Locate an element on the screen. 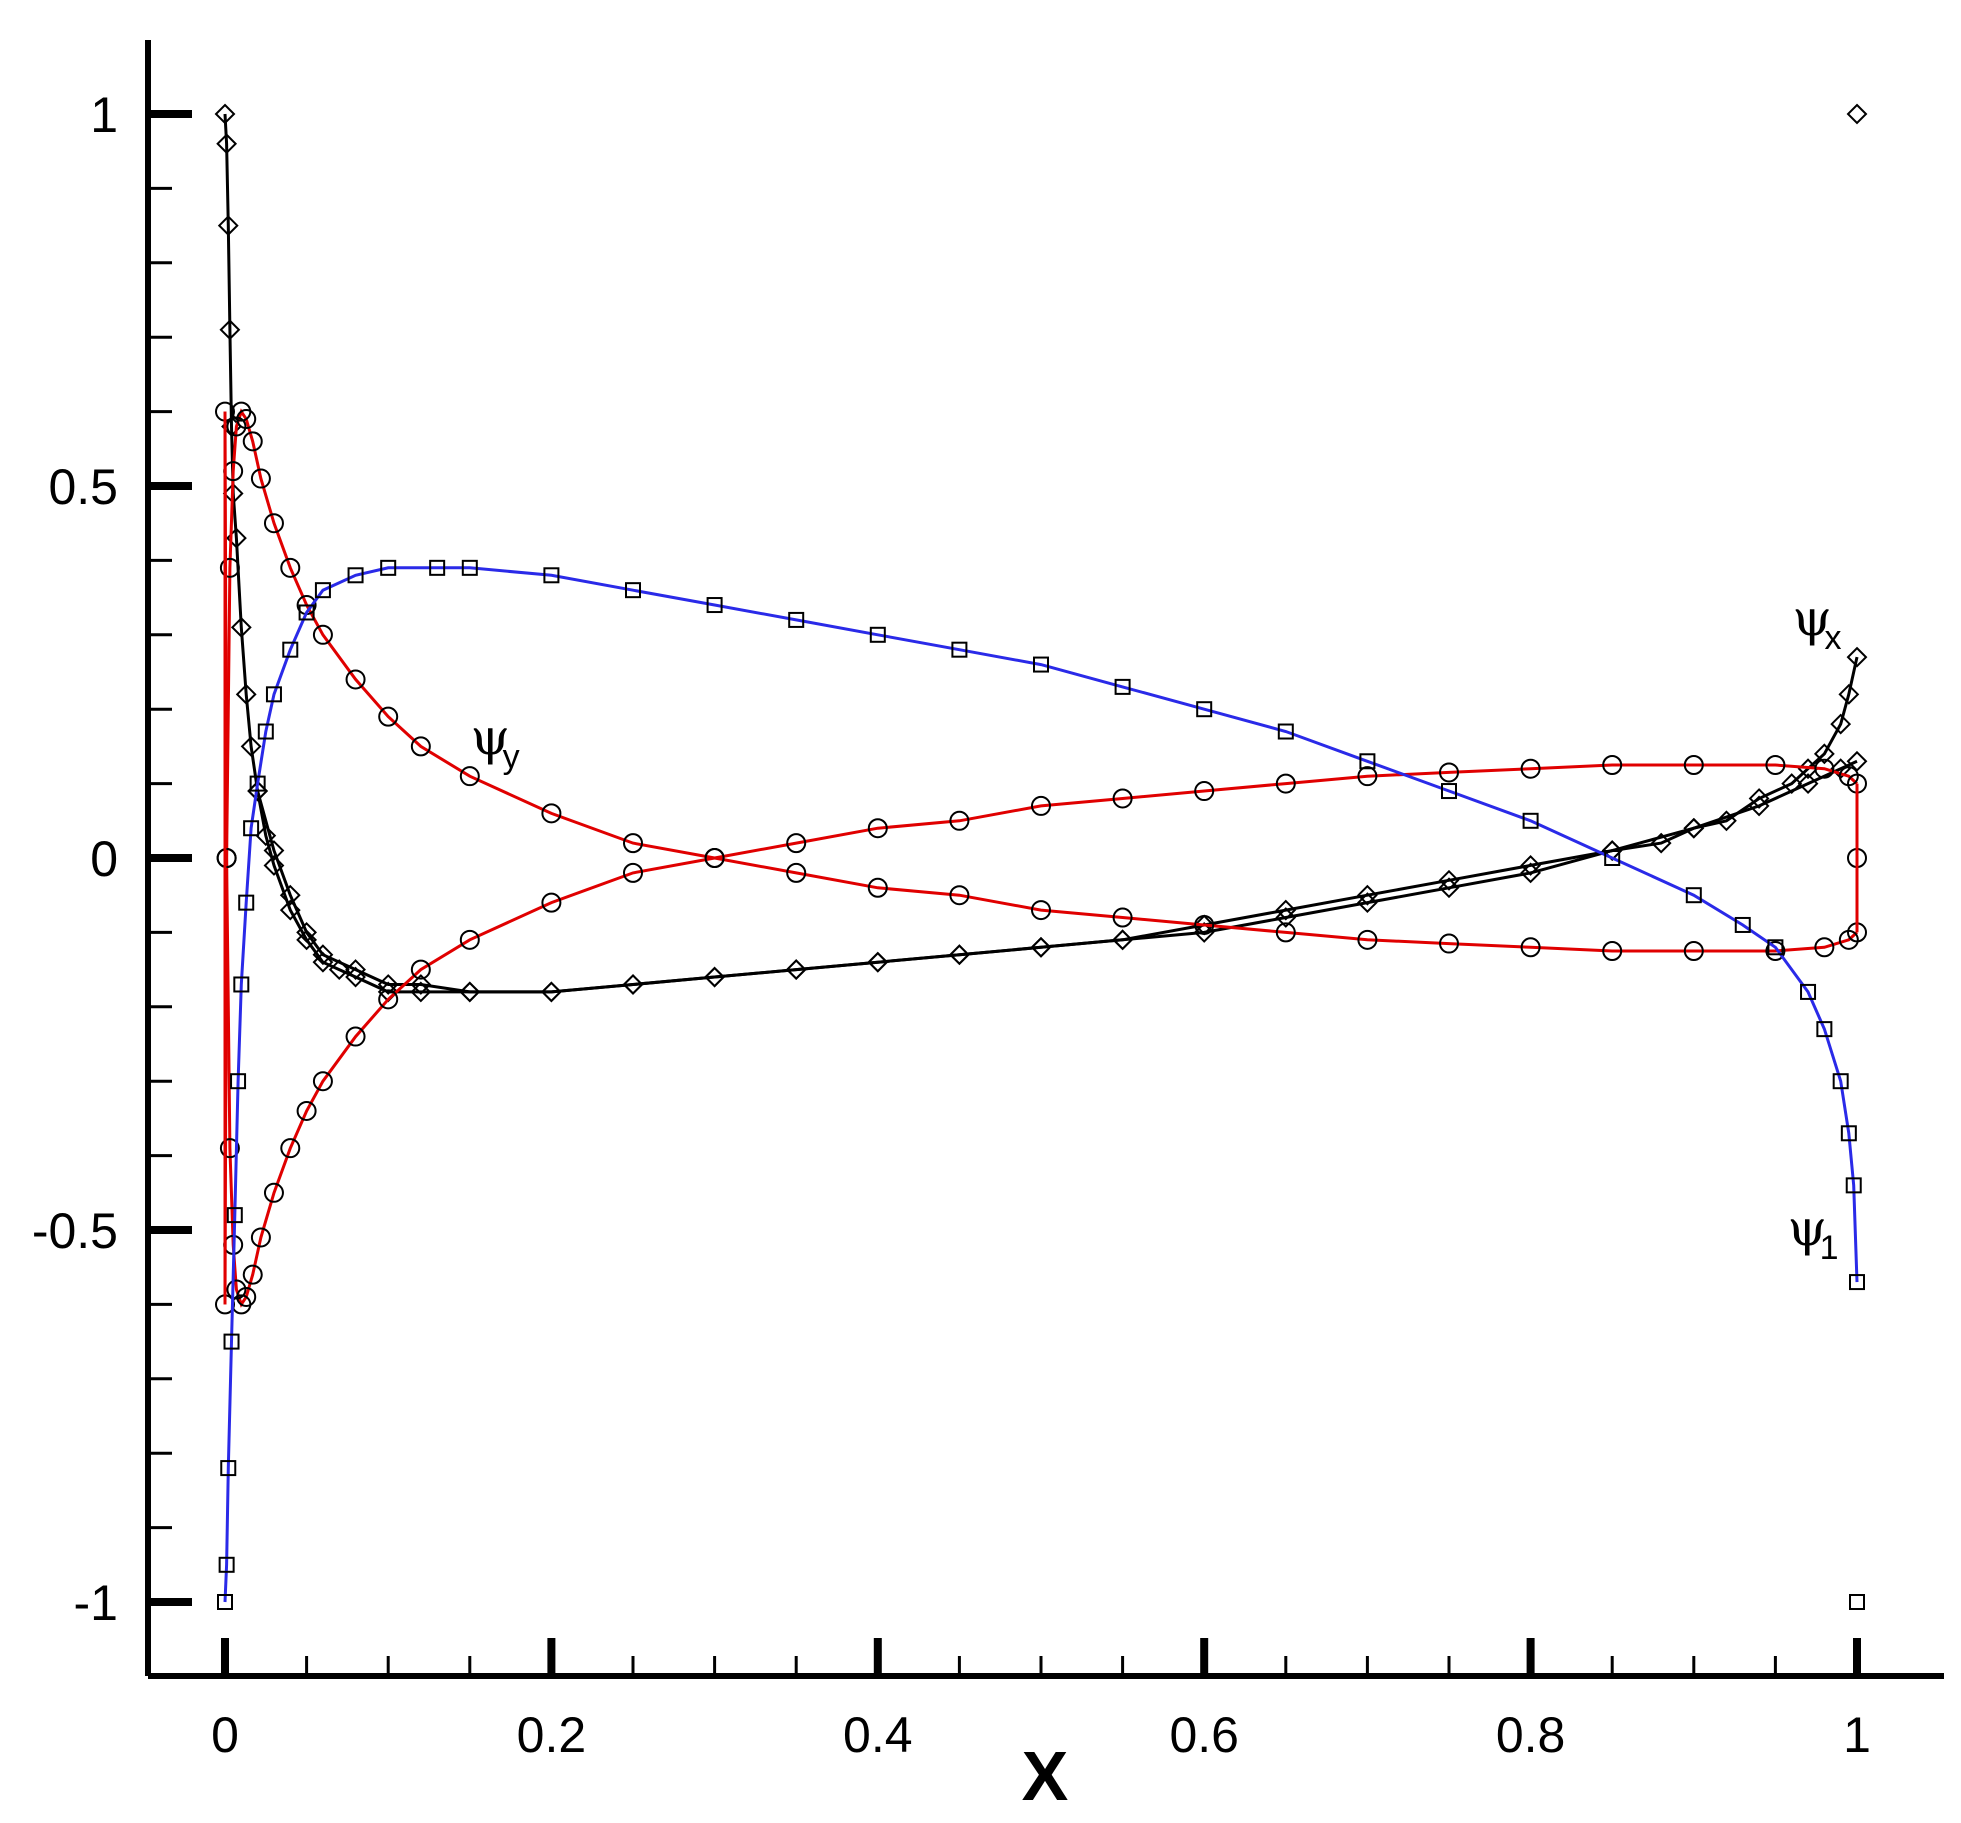  x-tick-label: 0 is located at coordinates (225, 1735).